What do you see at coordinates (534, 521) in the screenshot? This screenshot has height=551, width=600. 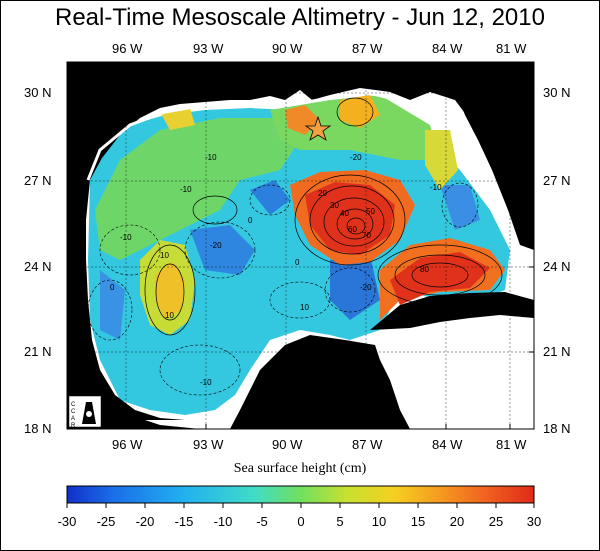 I see `colorbar-tick-label: 30` at bounding box center [534, 521].